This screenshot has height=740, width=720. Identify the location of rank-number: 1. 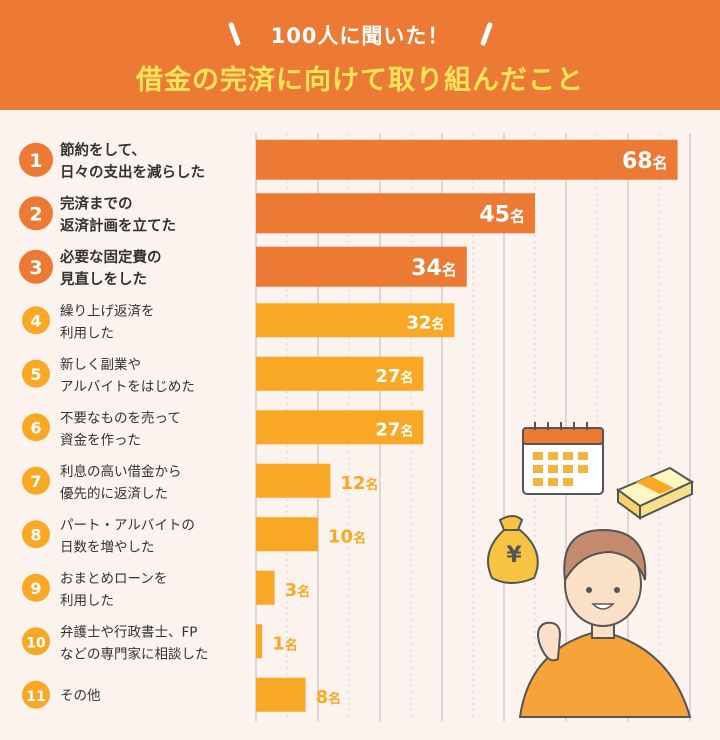
(35, 161).